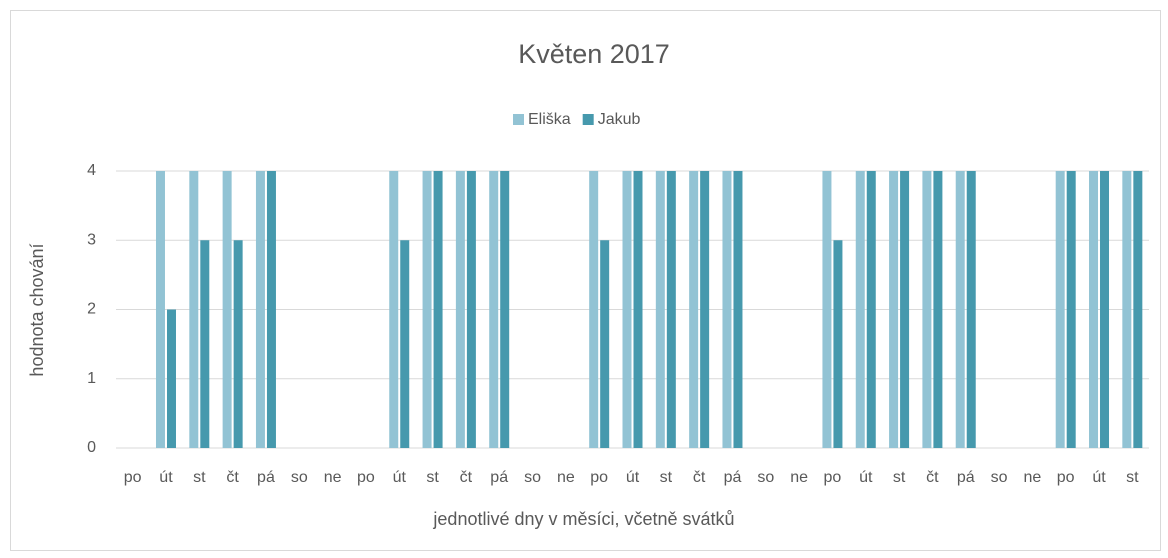  What do you see at coordinates (91, 309) in the screenshot?
I see `y-tick-label: 2` at bounding box center [91, 309].